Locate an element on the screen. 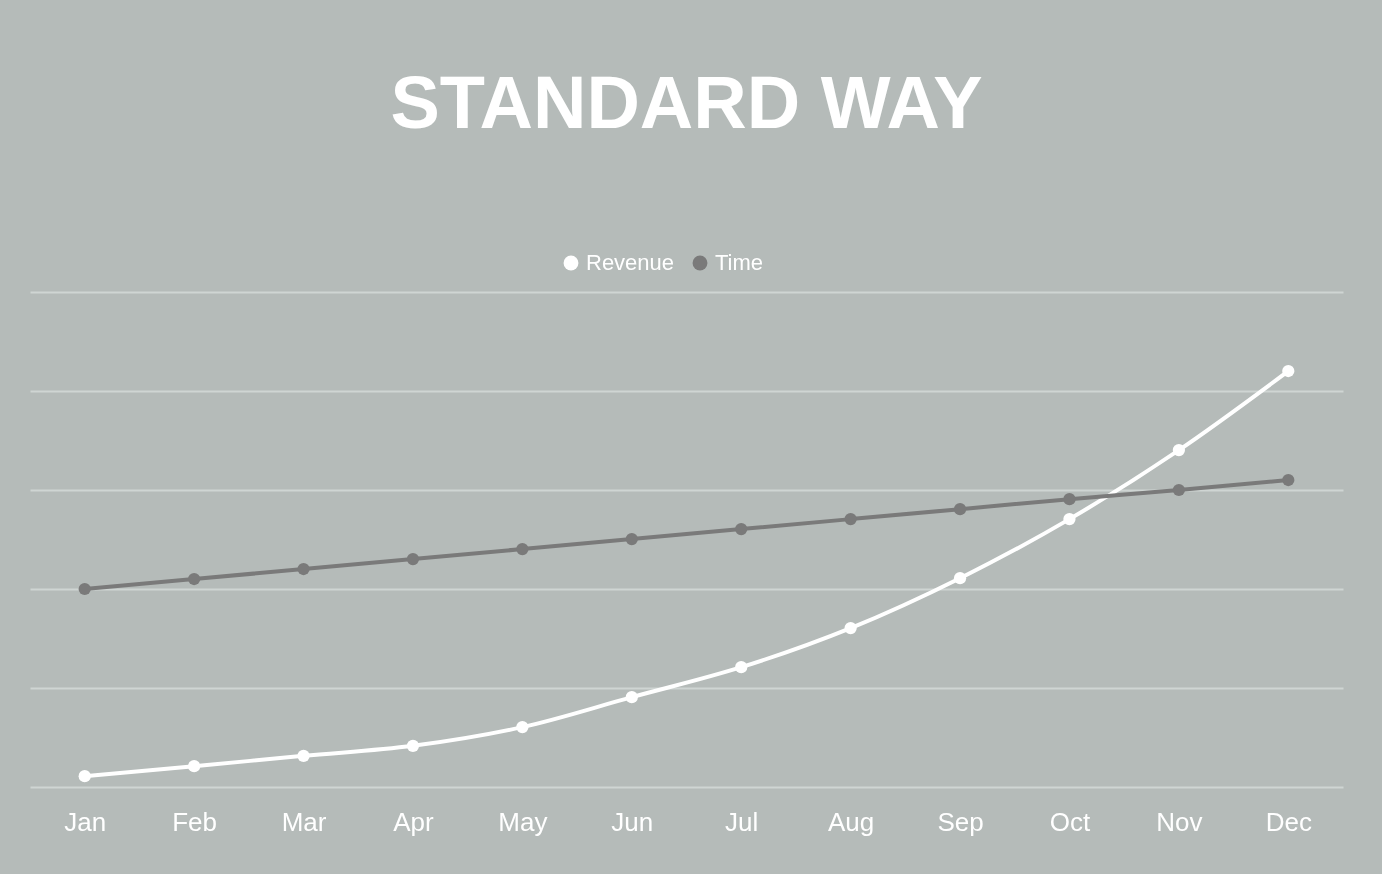  x-tick-label: Nov is located at coordinates (1179, 821).